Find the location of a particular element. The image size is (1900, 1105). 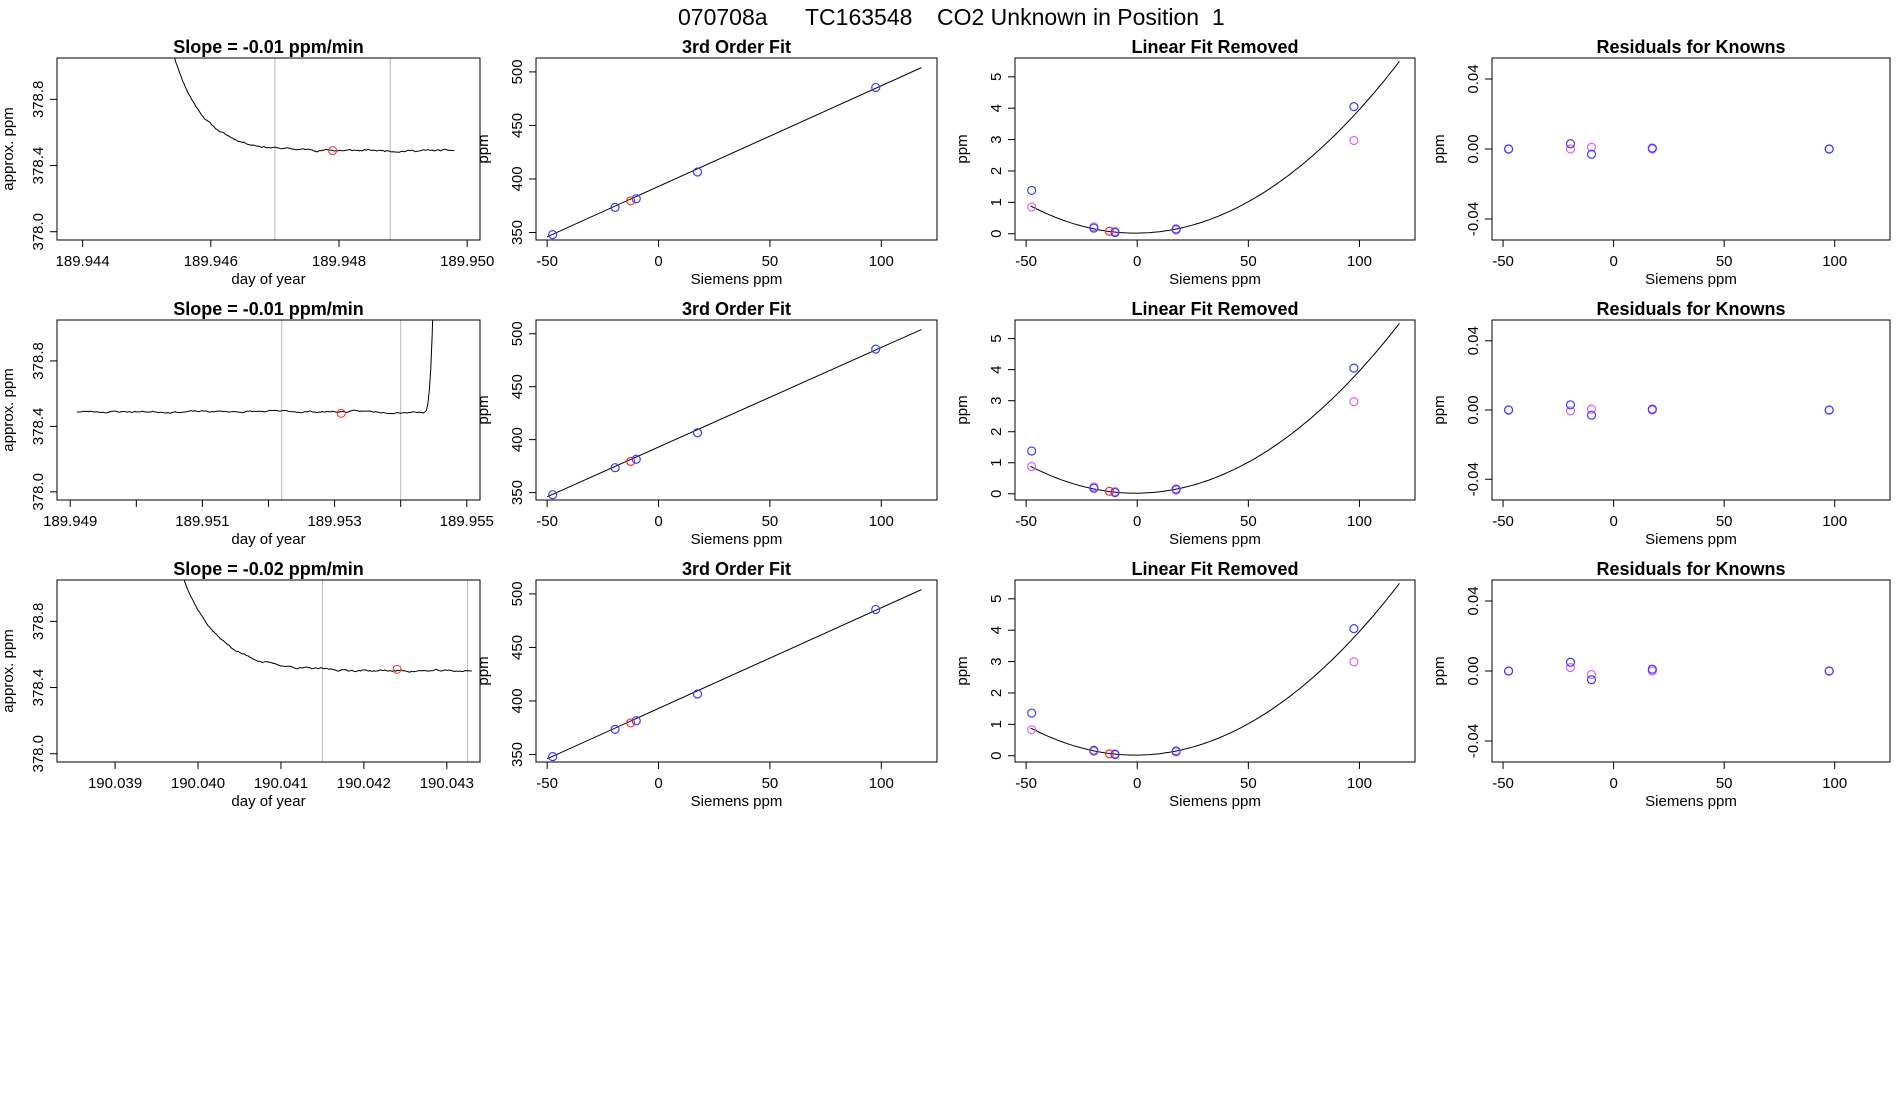

fit-line is located at coordinates (734, 152).